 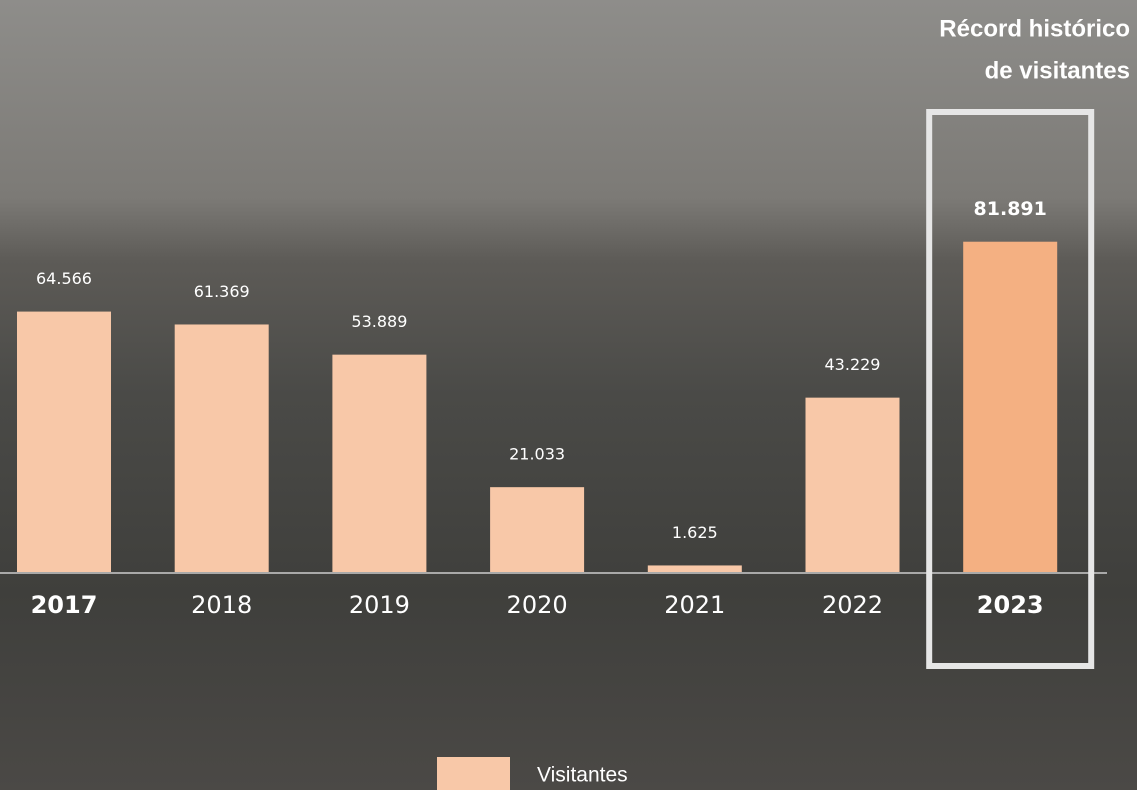 I want to click on x-tick-label: 2019, so click(x=379, y=605).